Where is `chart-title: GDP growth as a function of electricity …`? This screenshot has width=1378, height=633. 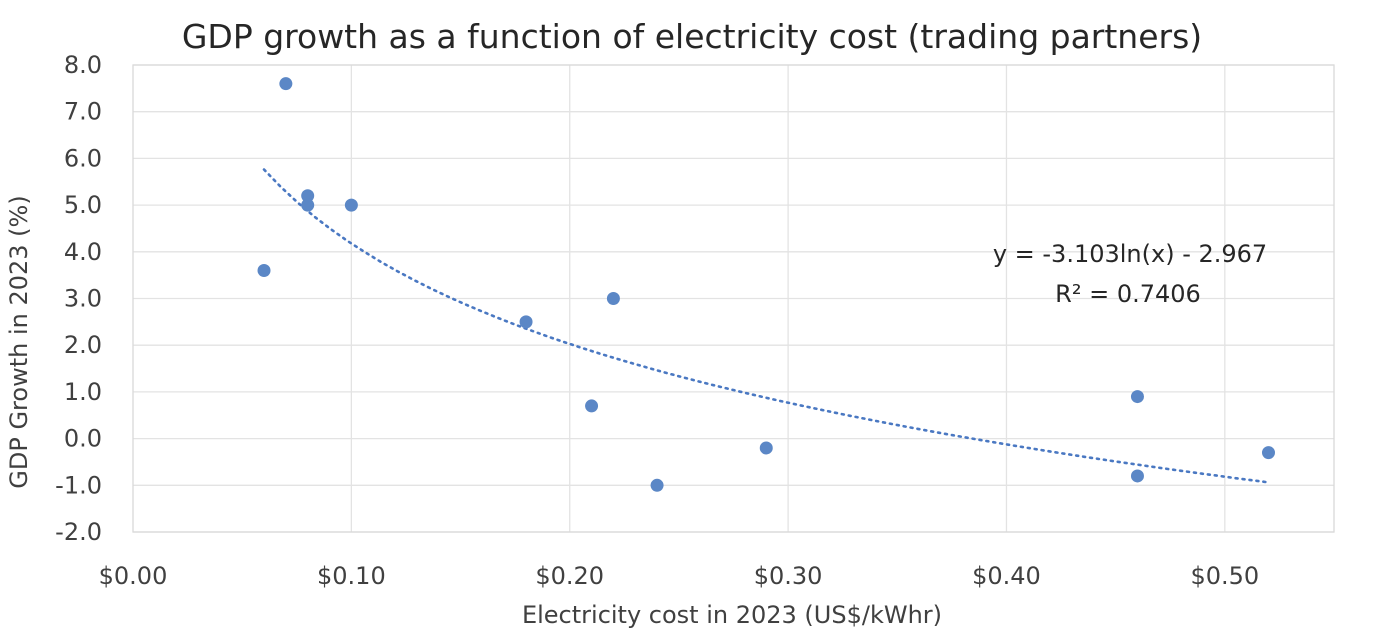
chart-title: GDP growth as a function of electricity … is located at coordinates (692, 36).